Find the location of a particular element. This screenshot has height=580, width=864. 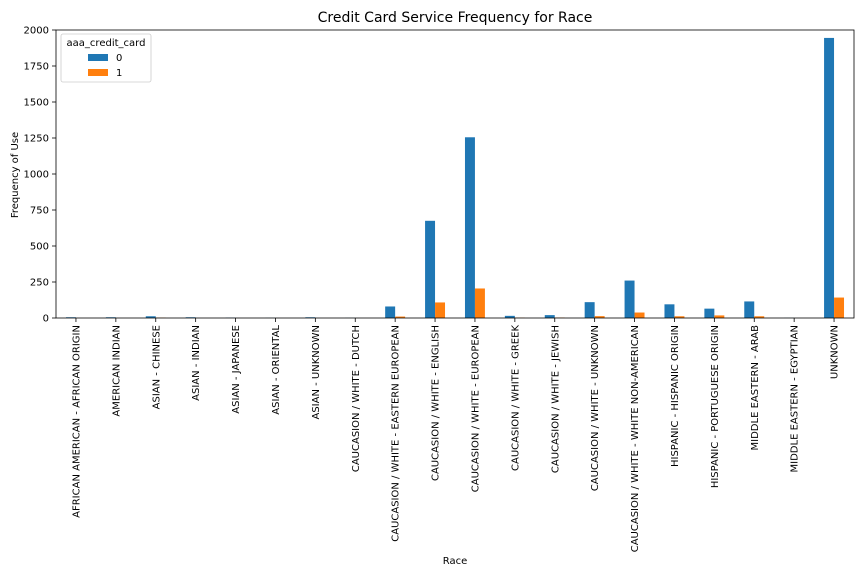

y-tick-label-8: 2000 is located at coordinates (36, 31).